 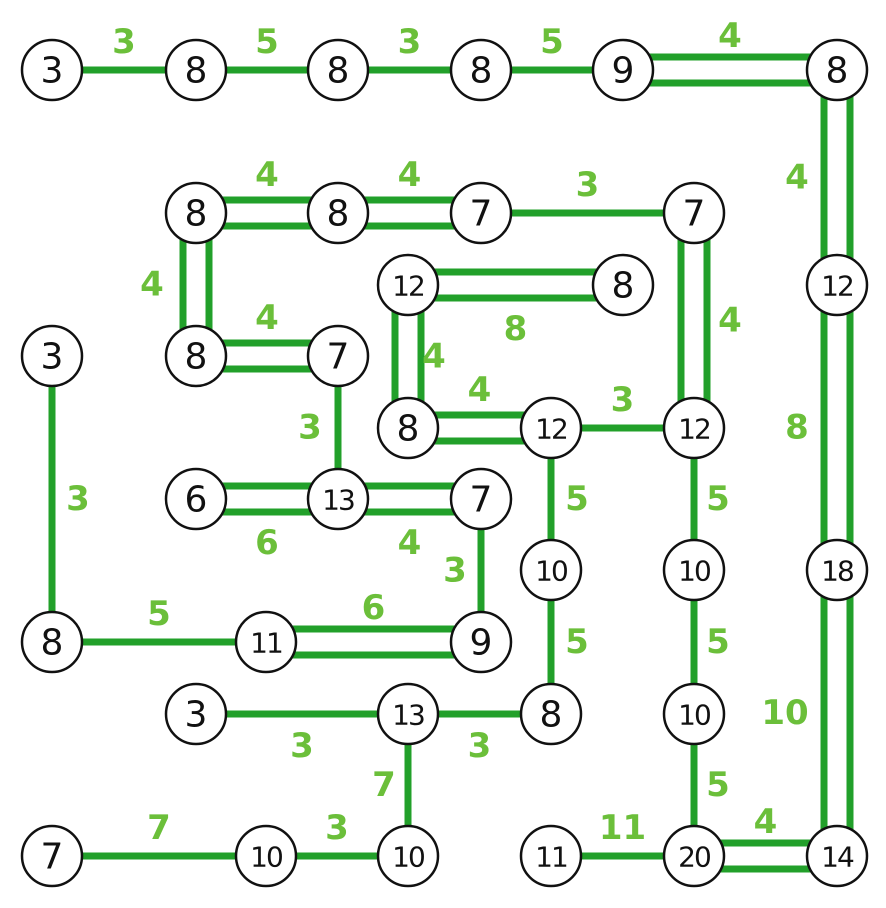 I want to click on island-c3: 12, so click(x=837, y=285).